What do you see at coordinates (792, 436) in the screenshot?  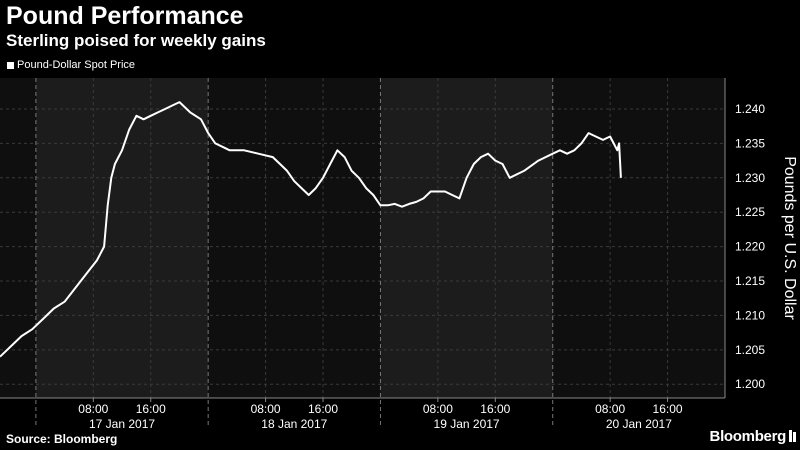 I see `bloomberg-mark-icon` at bounding box center [792, 436].